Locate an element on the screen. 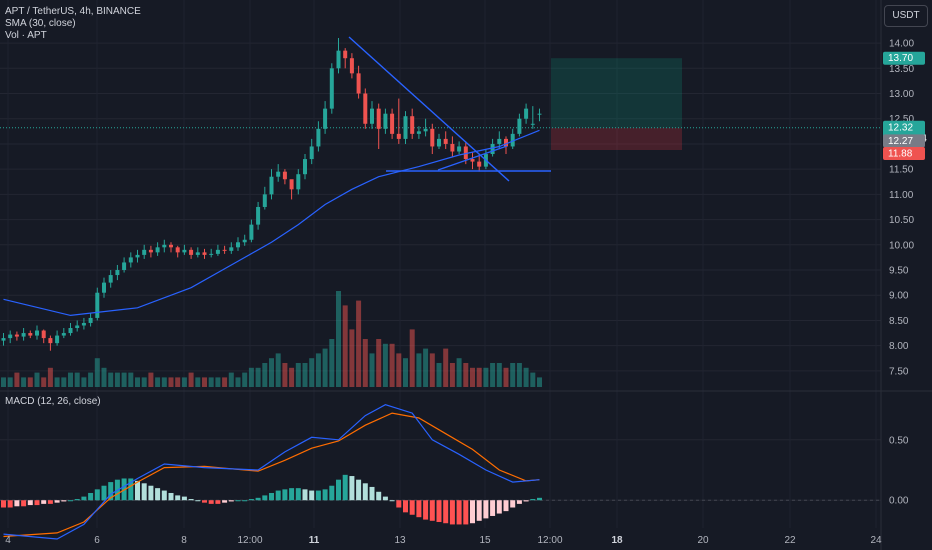 The width and height of the screenshot is (932, 550). macd-signal-line is located at coordinates (271, 475).